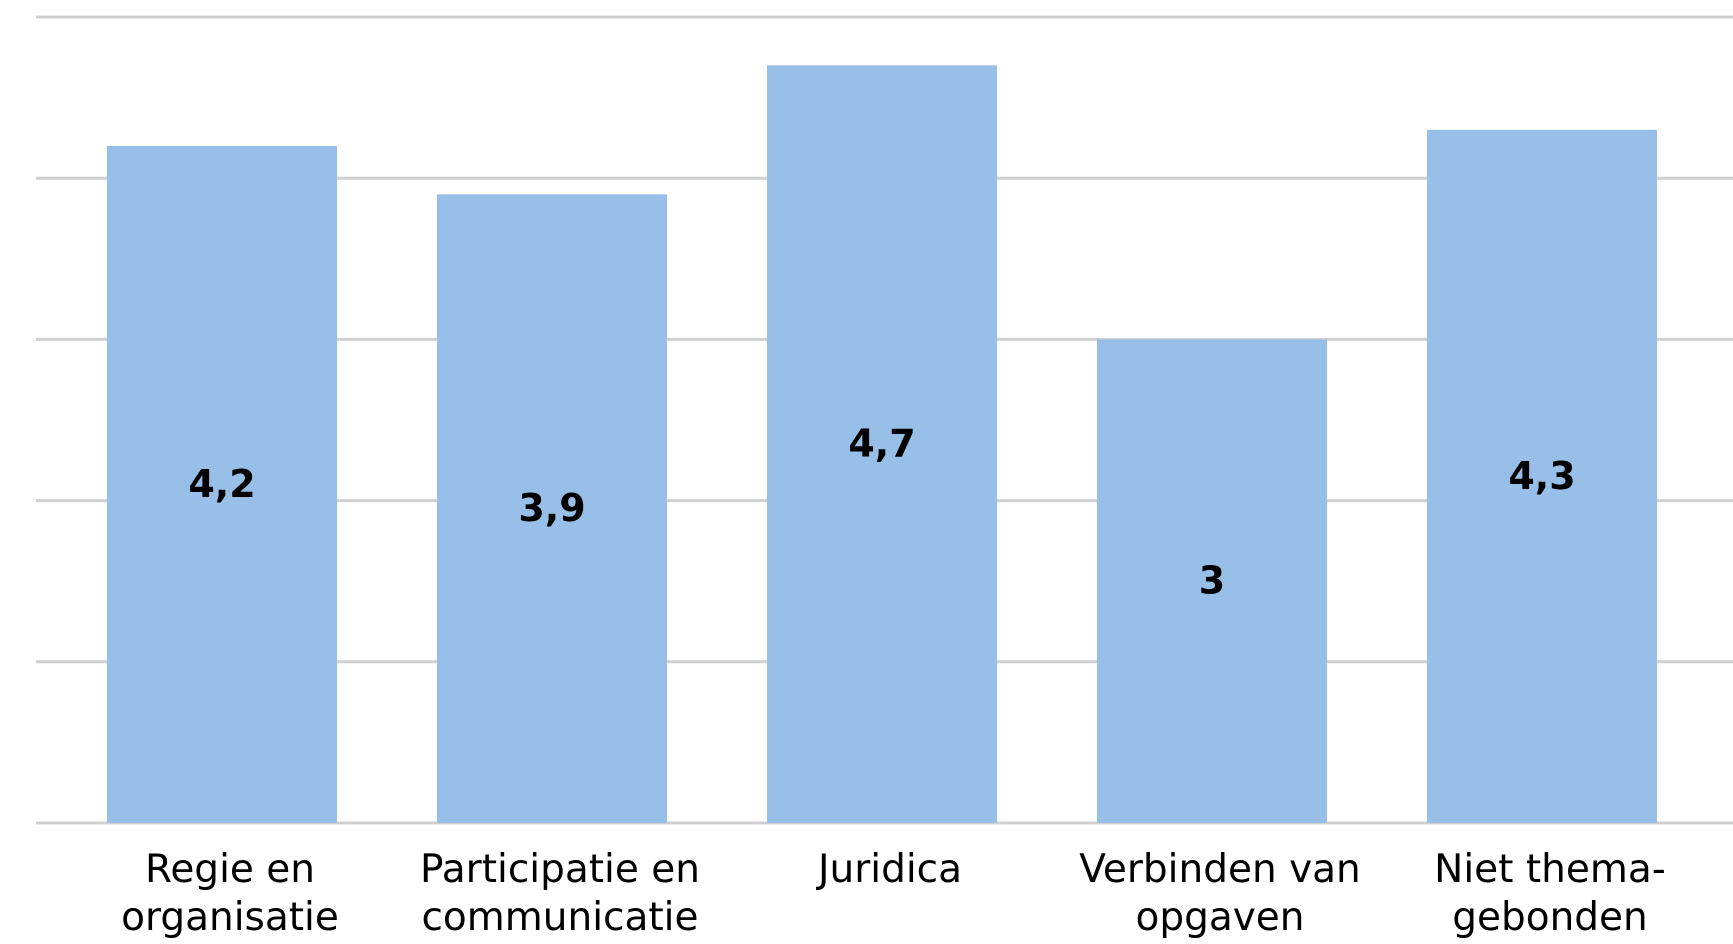 This screenshot has height=944, width=1733. I want to click on x-tick-label: Juridica, so click(890, 869).